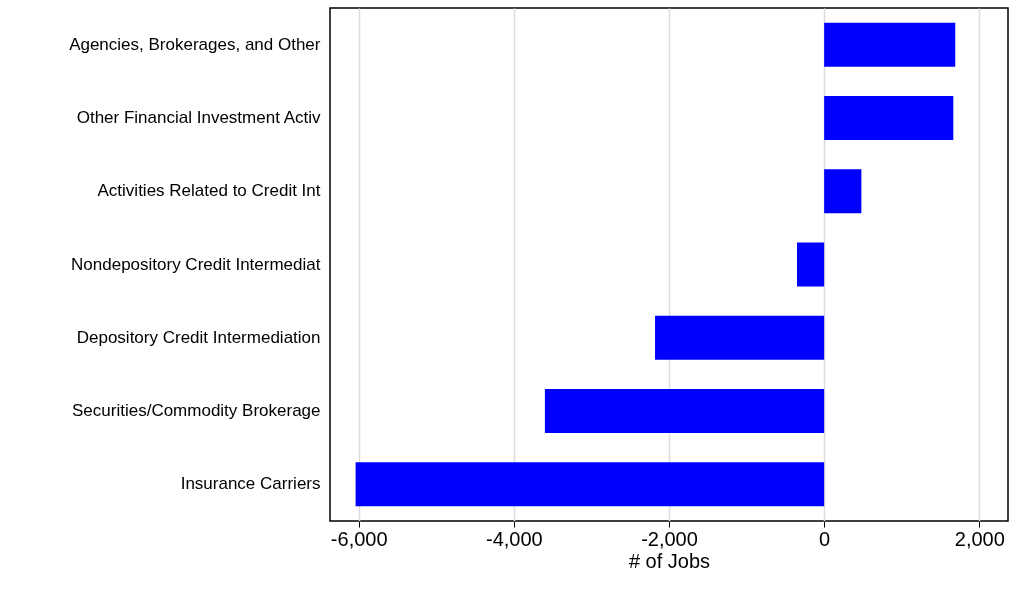 The image size is (1018, 592). Describe the element at coordinates (979, 538) in the screenshot. I see `x-tick-label: 2,000` at that location.